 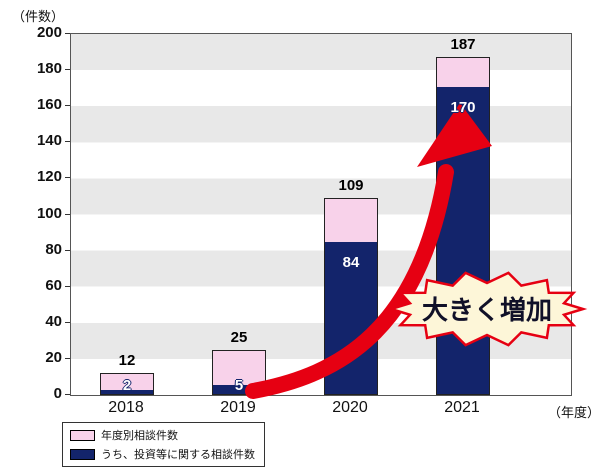 What do you see at coordinates (57, 393) in the screenshot?
I see `y-tick-label: 0` at bounding box center [57, 393].